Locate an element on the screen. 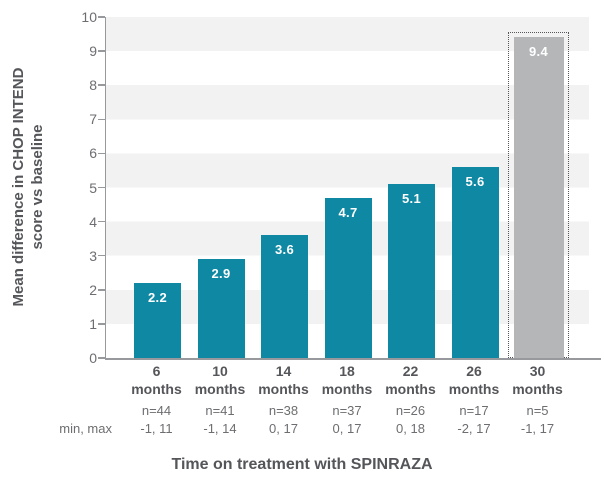 Image resolution: width=604 pixels, height=482 pixels. y-tick-label: 3 is located at coordinates (93, 255).